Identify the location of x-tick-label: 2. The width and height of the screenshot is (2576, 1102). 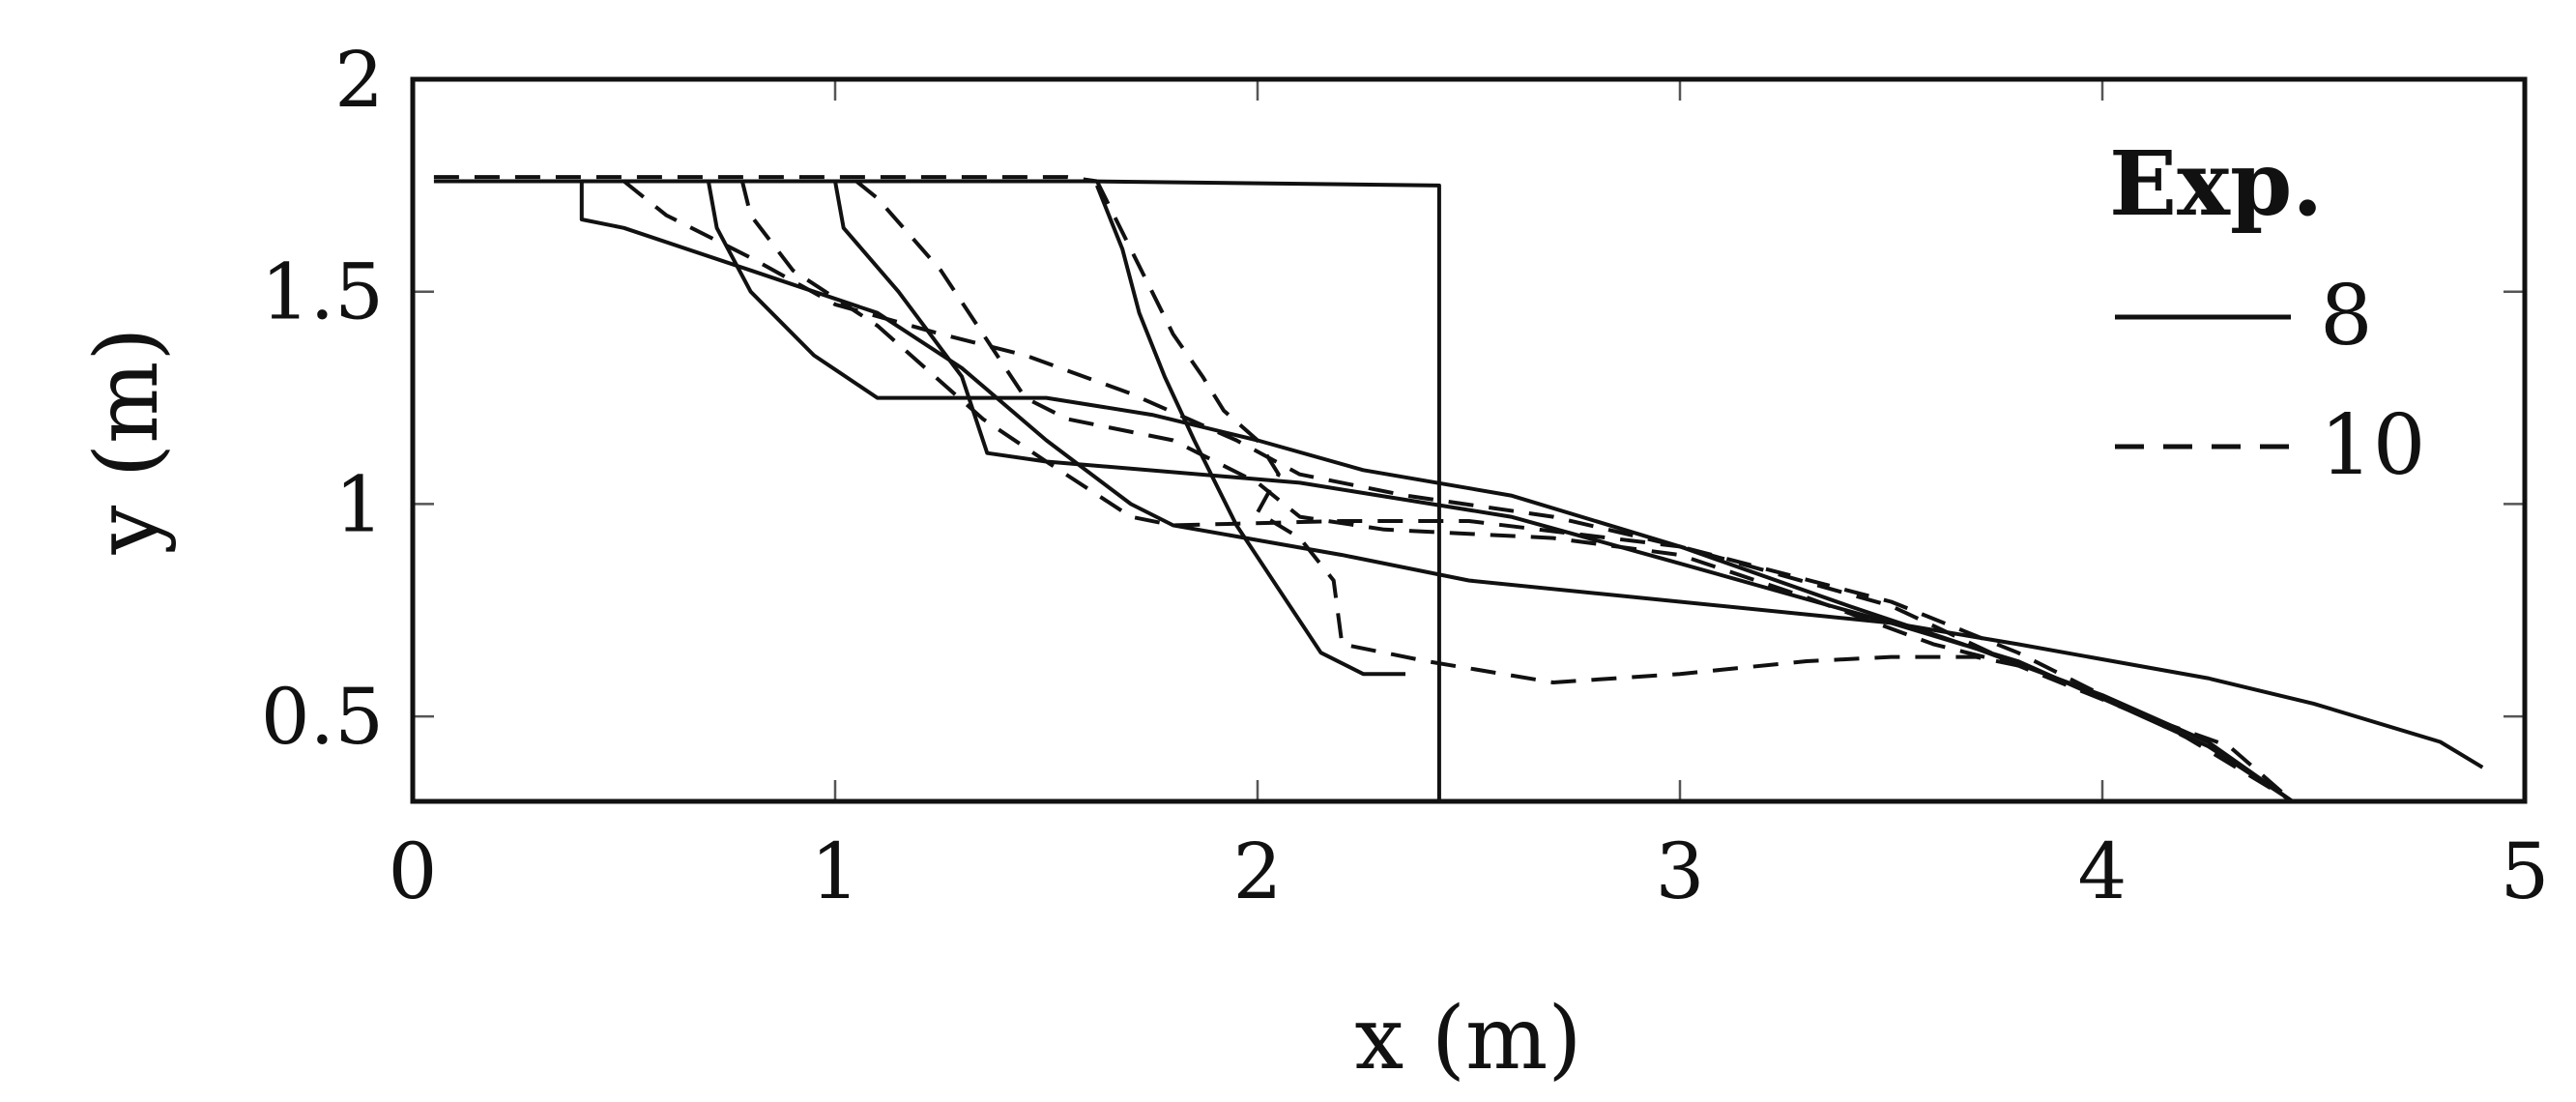
(1258, 871).